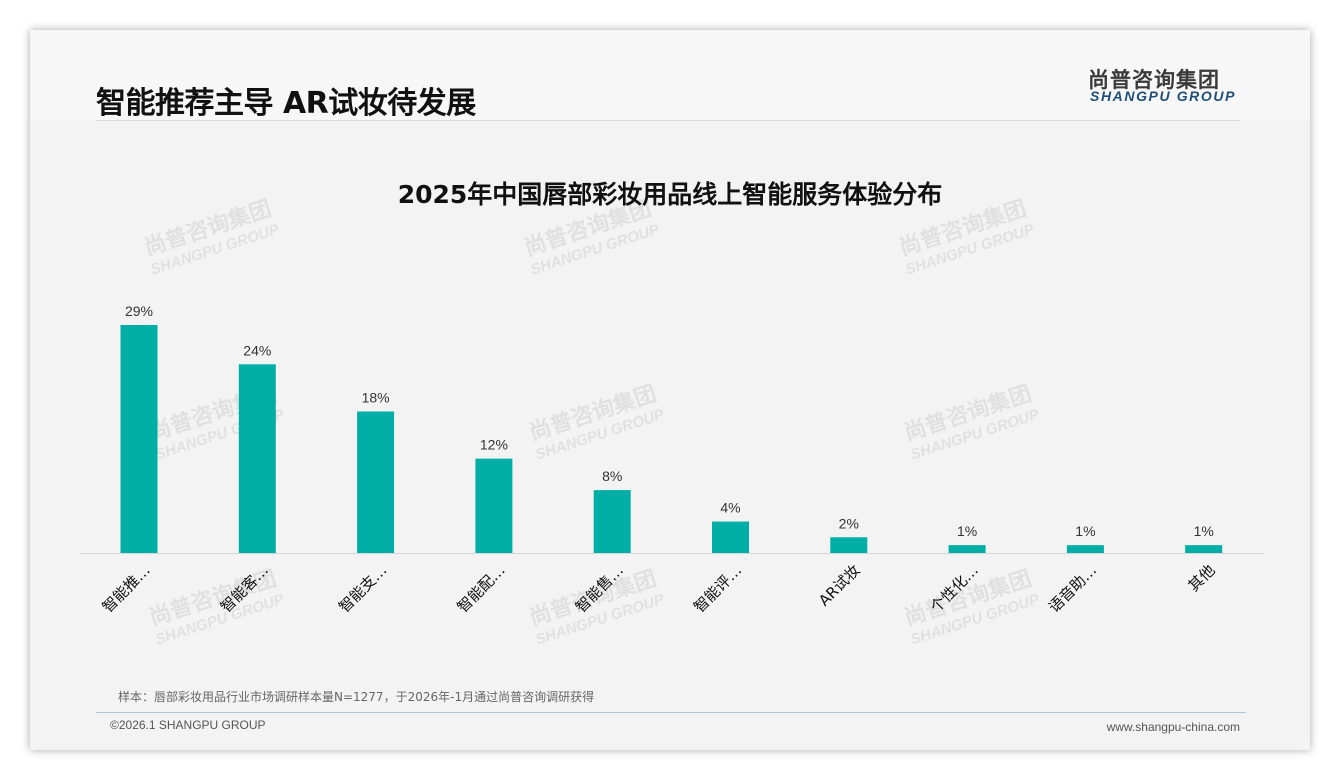  I want to click on data-label: 18%, so click(376, 397).